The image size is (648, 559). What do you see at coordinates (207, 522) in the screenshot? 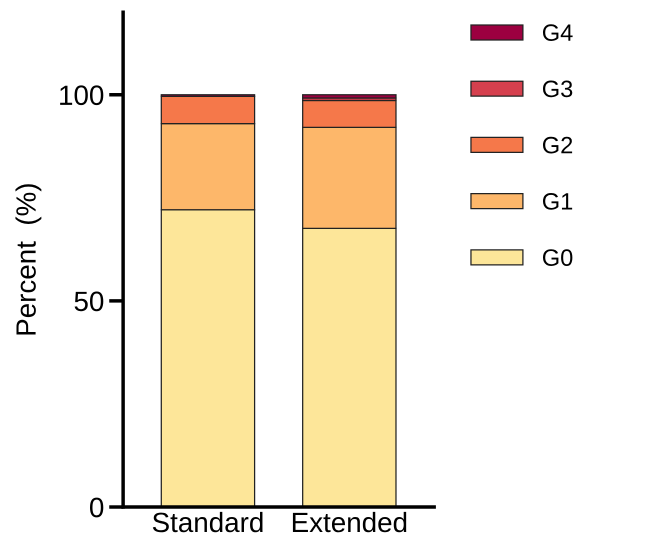
I see `x-tick-label: Standard` at bounding box center [207, 522].